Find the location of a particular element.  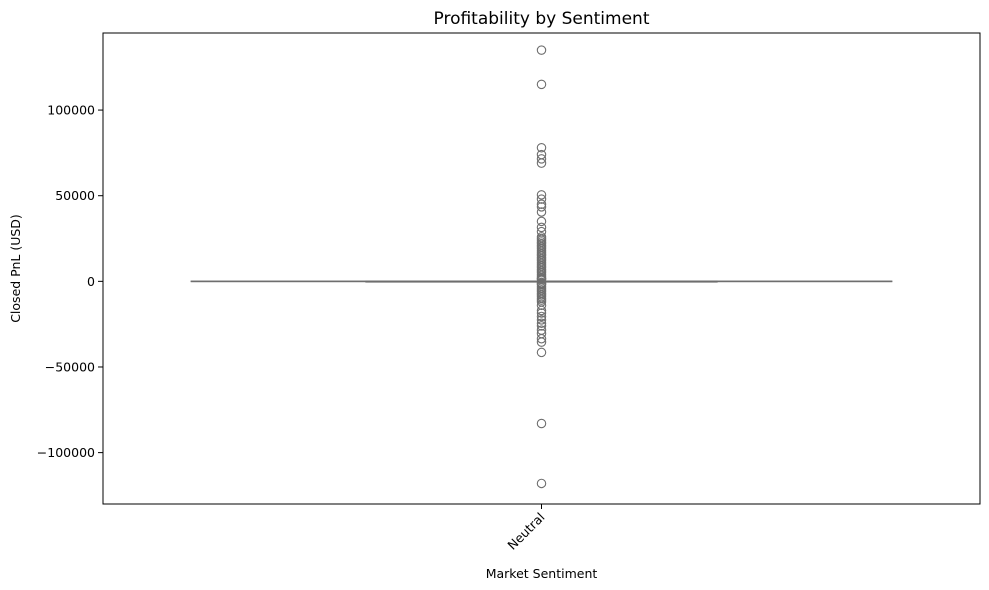

x-axis: Neutral is located at coordinates (526, 528).